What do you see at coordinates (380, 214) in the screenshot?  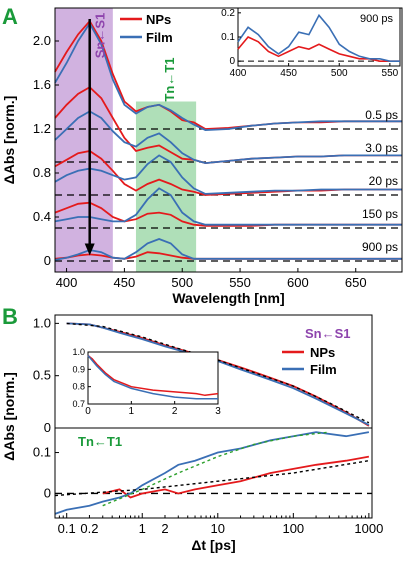 I see `delay-label-3: 150 ps` at bounding box center [380, 214].